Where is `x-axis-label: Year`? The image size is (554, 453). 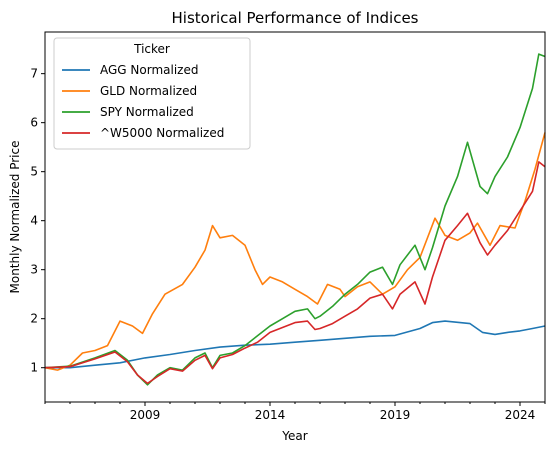 x-axis-label: Year is located at coordinates (294, 436).